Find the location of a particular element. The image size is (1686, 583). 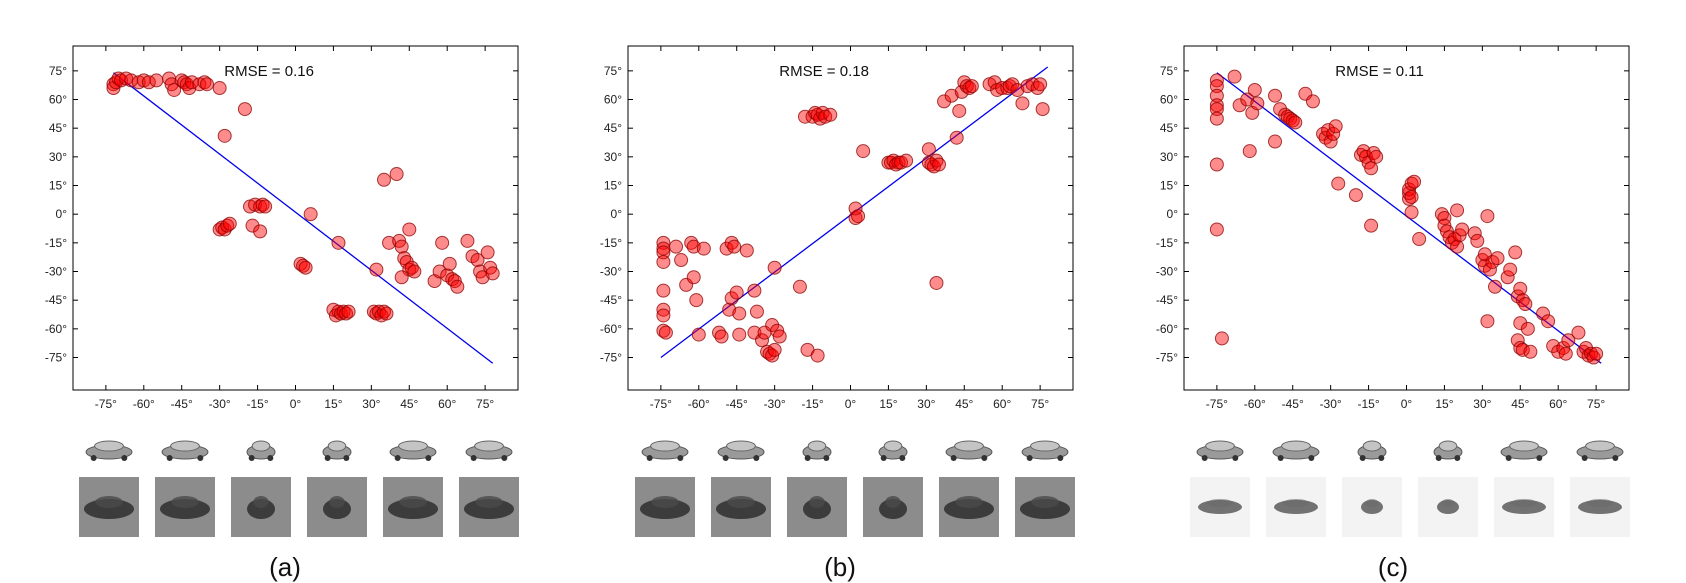

x-tick-label: 75° is located at coordinates (1040, 404).